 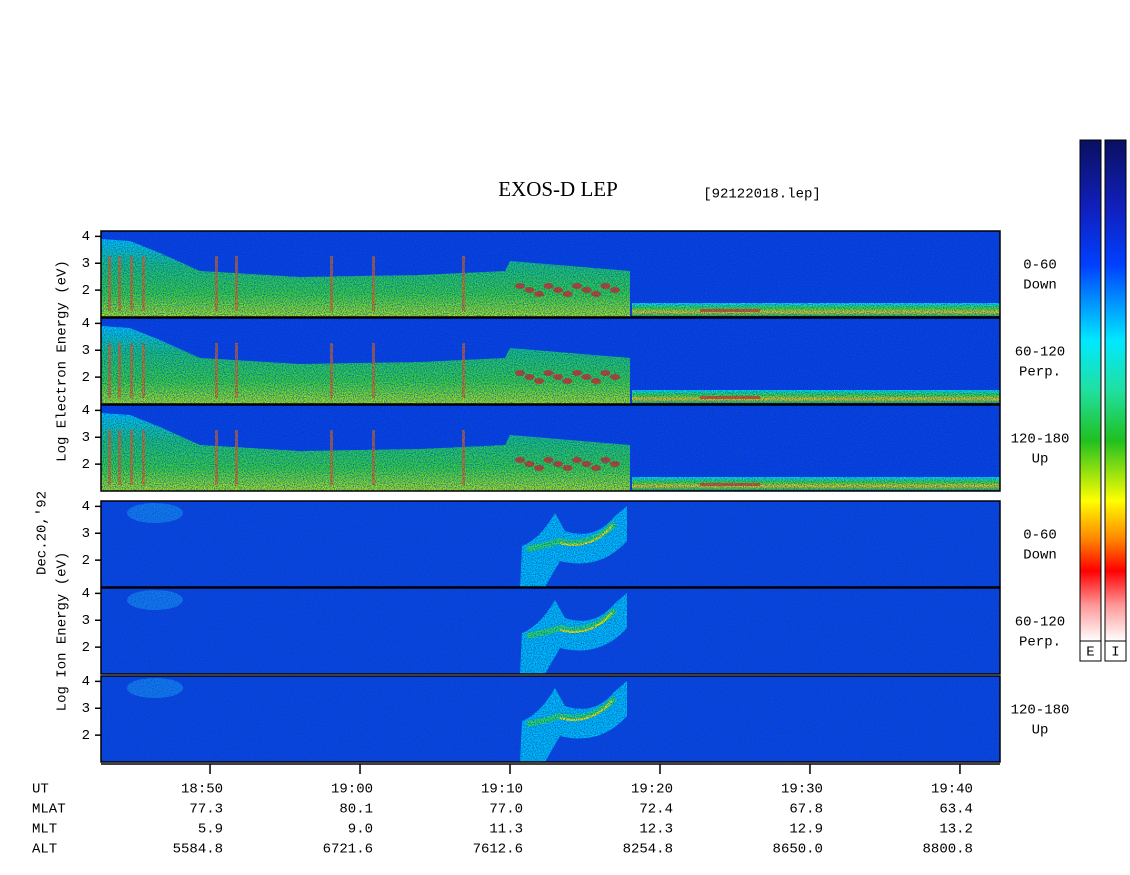 I want to click on ephemeris-value: 12.3, so click(x=656, y=830).